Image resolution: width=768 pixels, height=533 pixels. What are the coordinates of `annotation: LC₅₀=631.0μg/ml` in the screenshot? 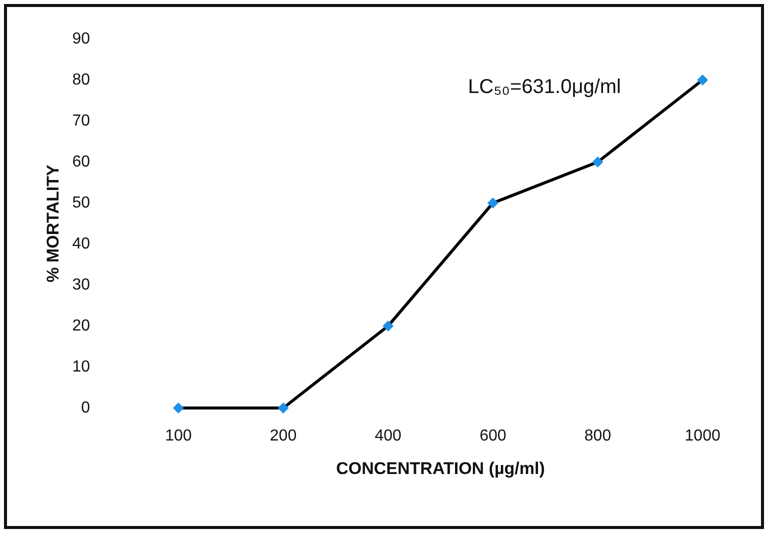 It's located at (545, 87).